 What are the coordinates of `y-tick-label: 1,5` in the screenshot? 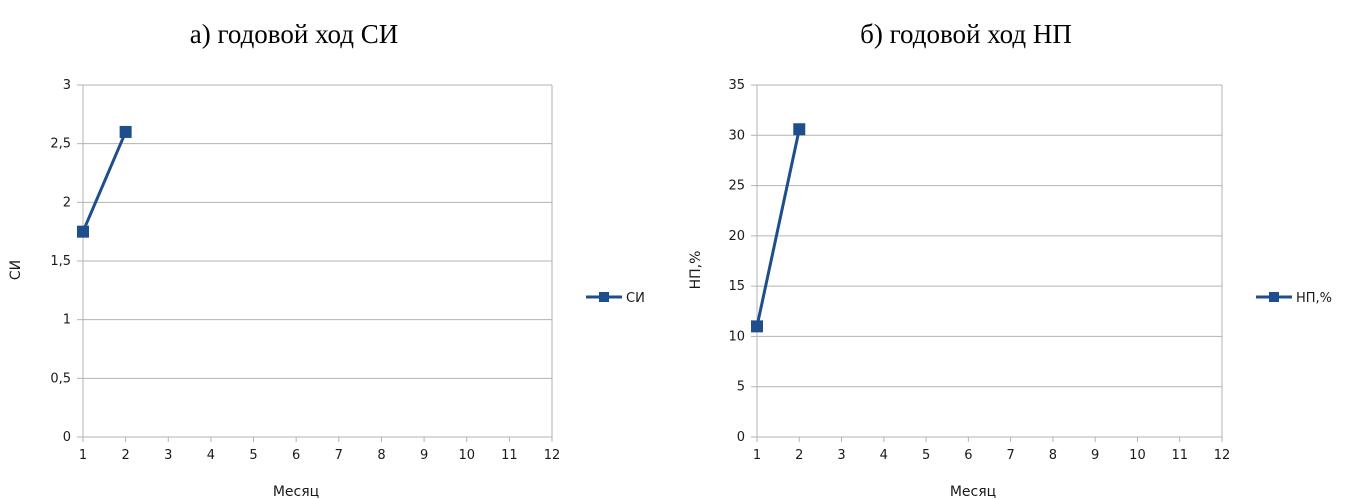 It's located at (60, 261).